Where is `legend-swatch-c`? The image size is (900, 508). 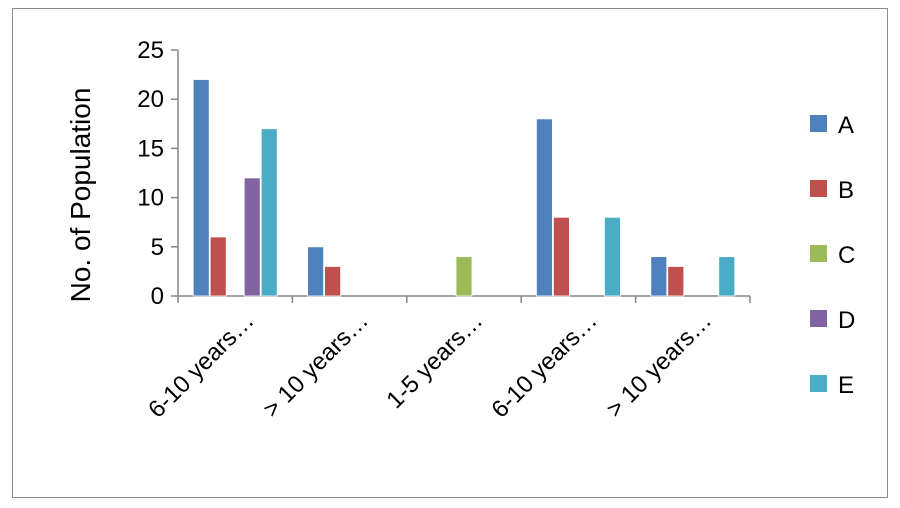 legend-swatch-c is located at coordinates (818, 253).